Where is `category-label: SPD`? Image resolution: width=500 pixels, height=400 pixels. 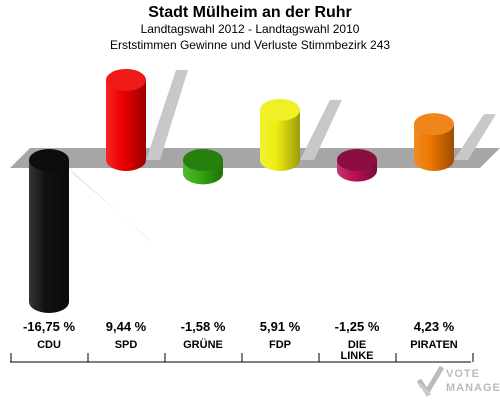 category-label: SPD is located at coordinates (126, 345).